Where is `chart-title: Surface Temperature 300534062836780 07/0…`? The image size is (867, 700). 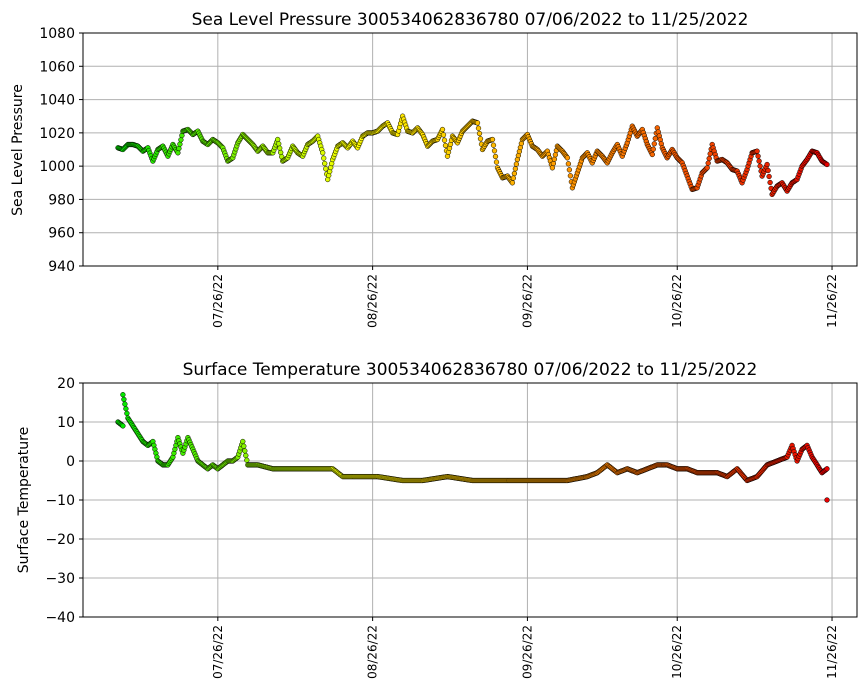
chart-title: Surface Temperature 300534062836780 07/0… is located at coordinates (470, 370).